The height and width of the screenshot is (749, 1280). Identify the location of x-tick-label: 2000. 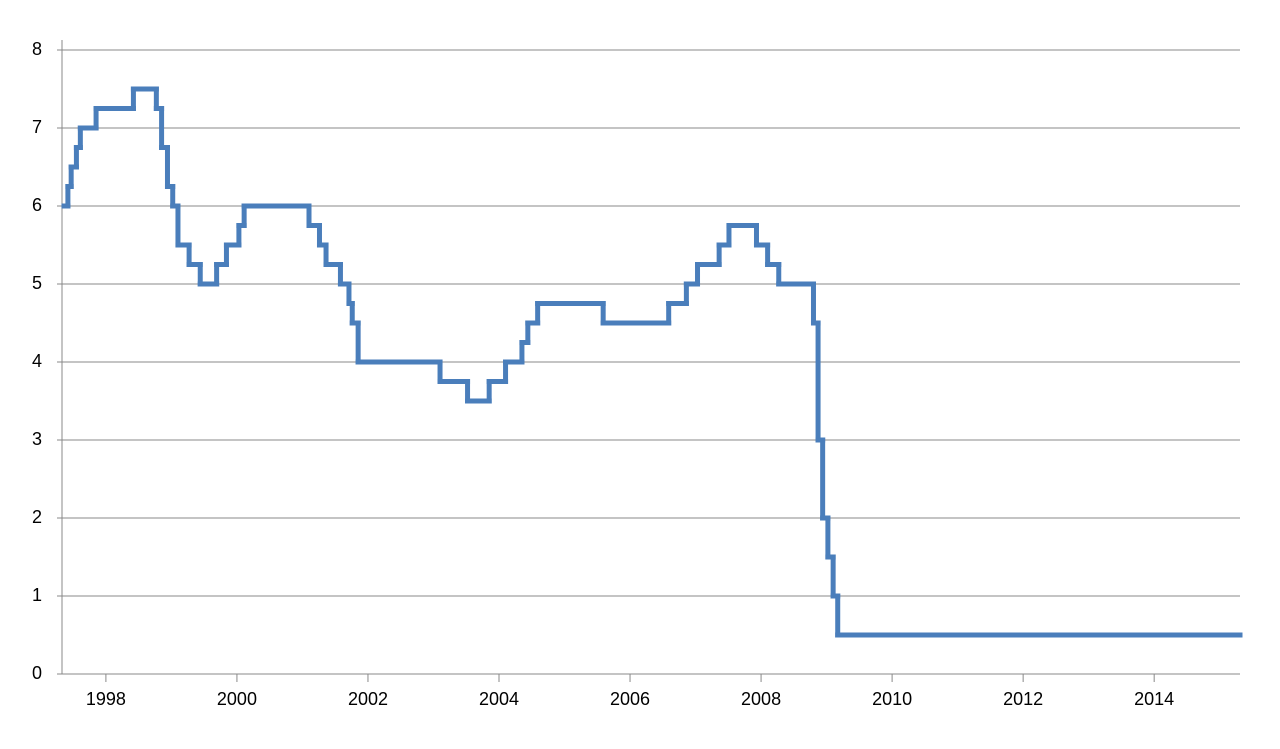
(237, 699).